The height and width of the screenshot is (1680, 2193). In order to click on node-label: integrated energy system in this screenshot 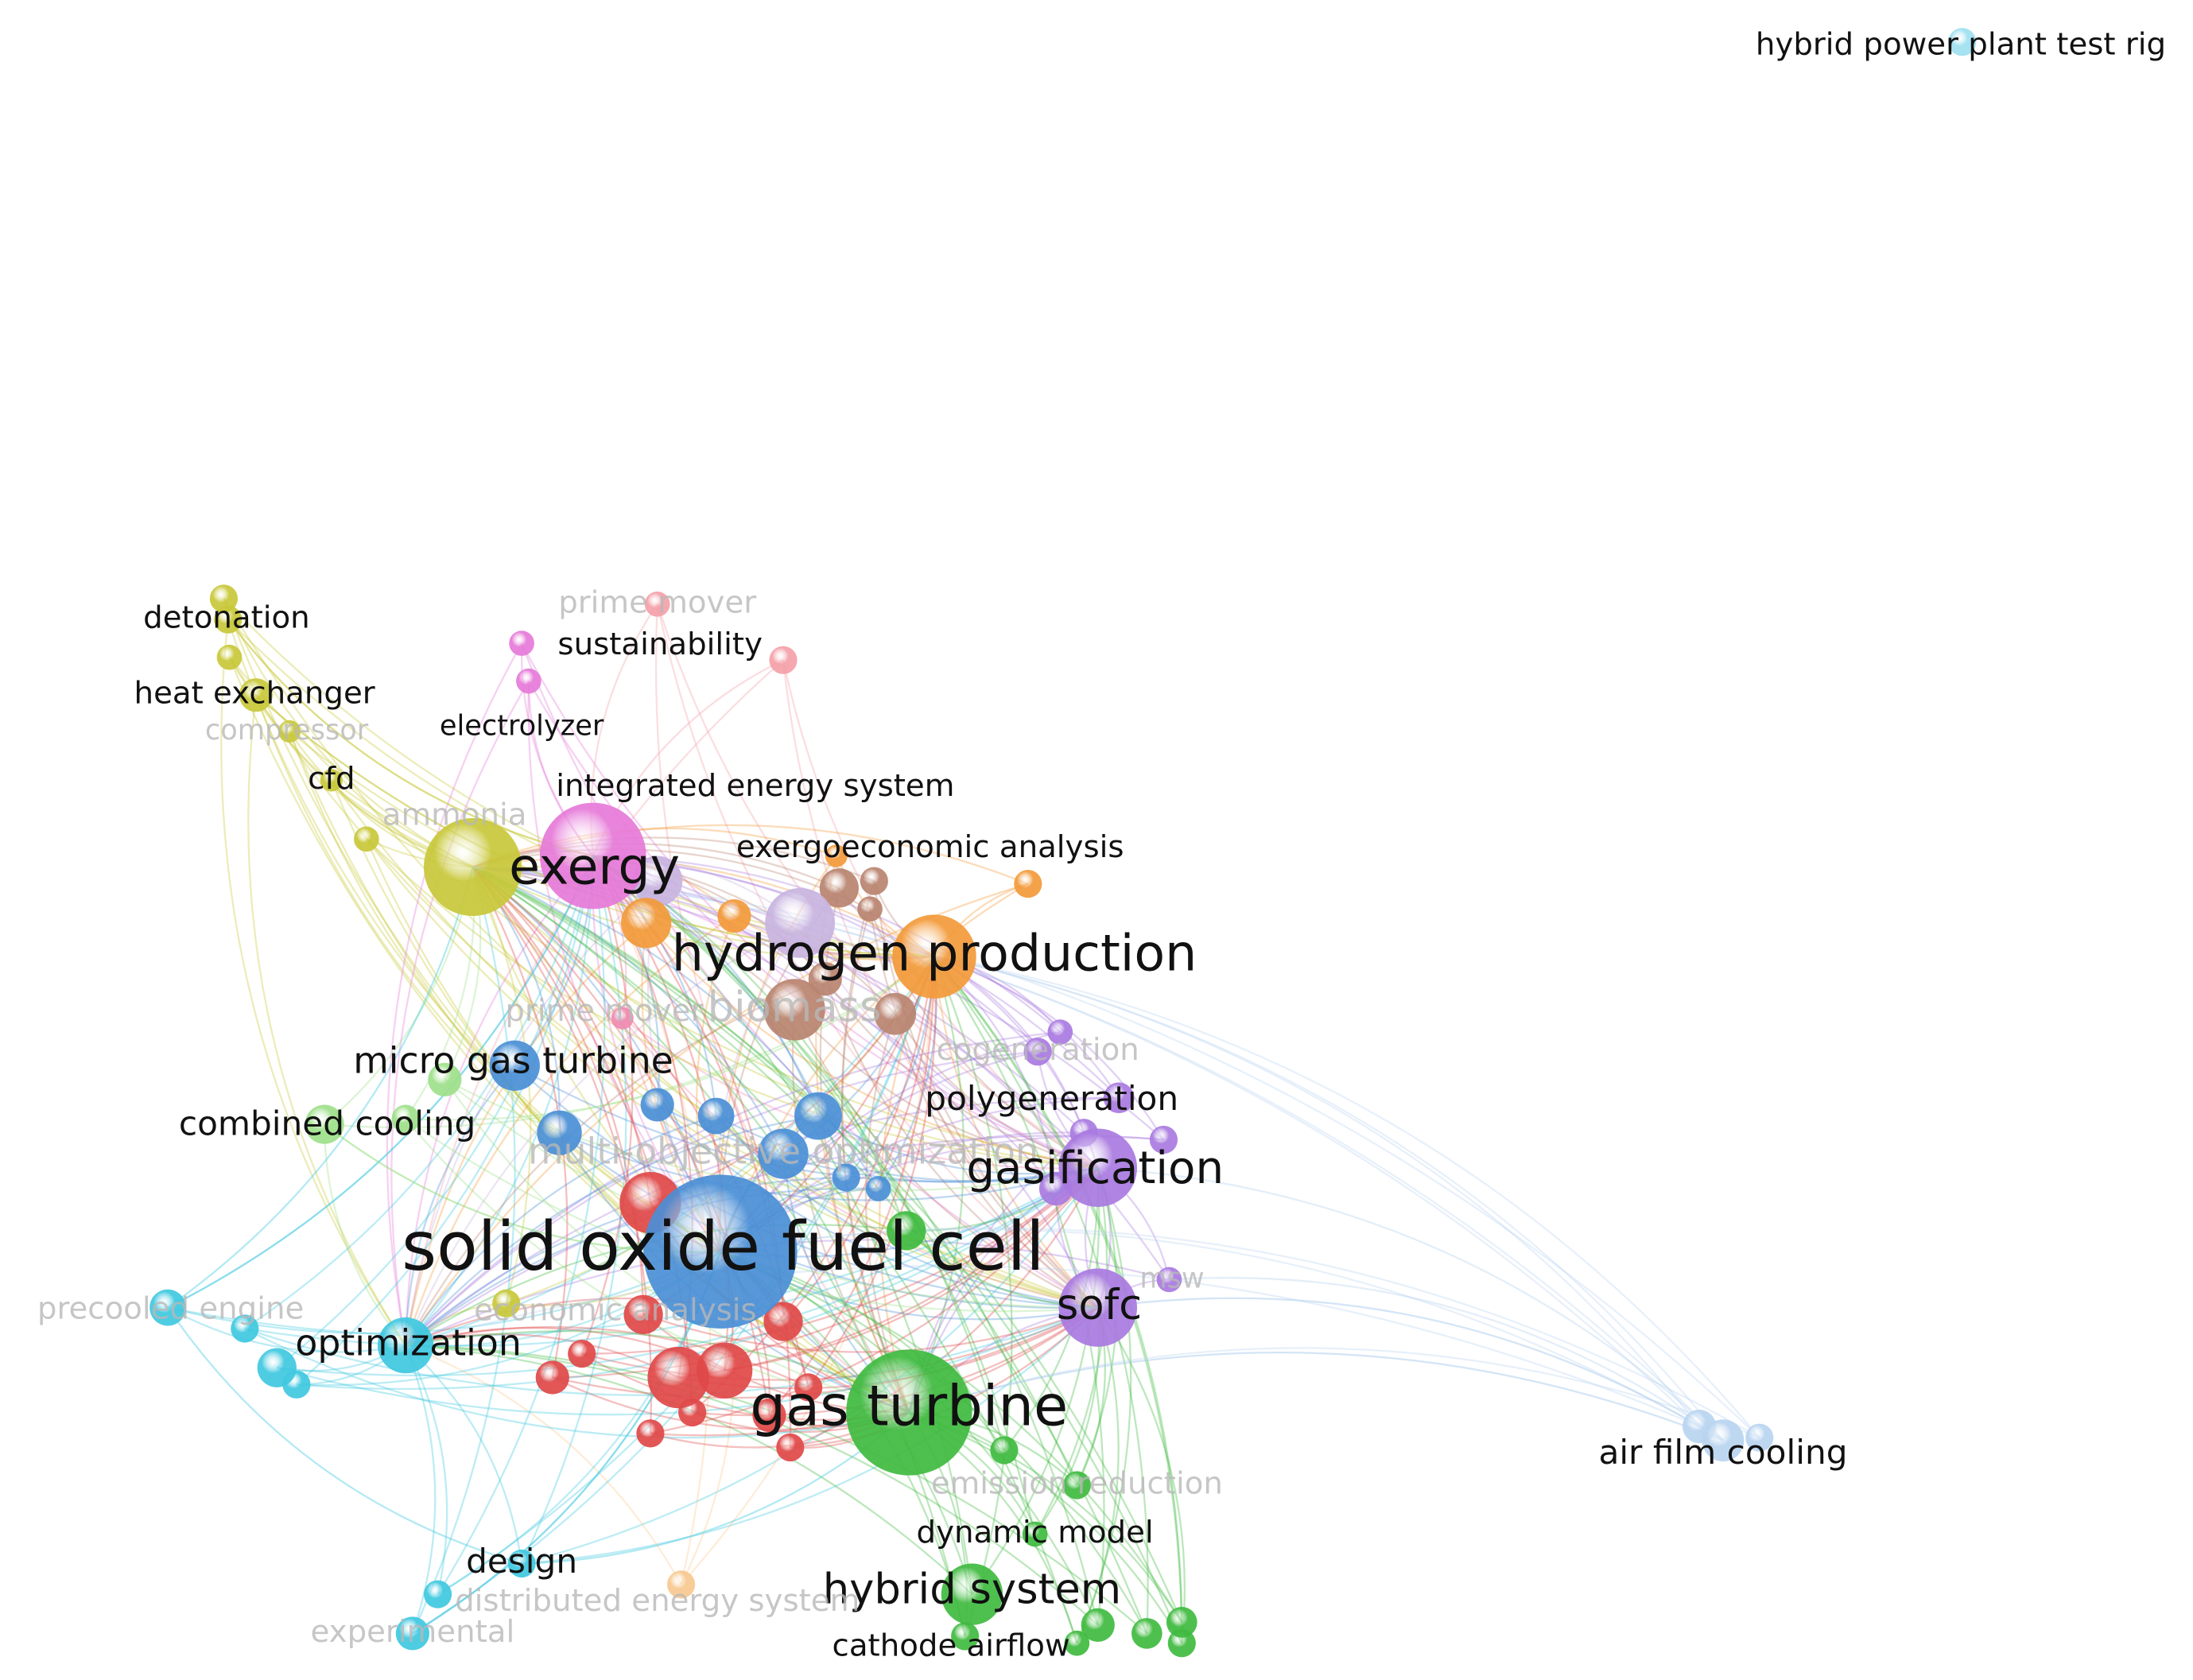, I will do `click(755, 786)`.